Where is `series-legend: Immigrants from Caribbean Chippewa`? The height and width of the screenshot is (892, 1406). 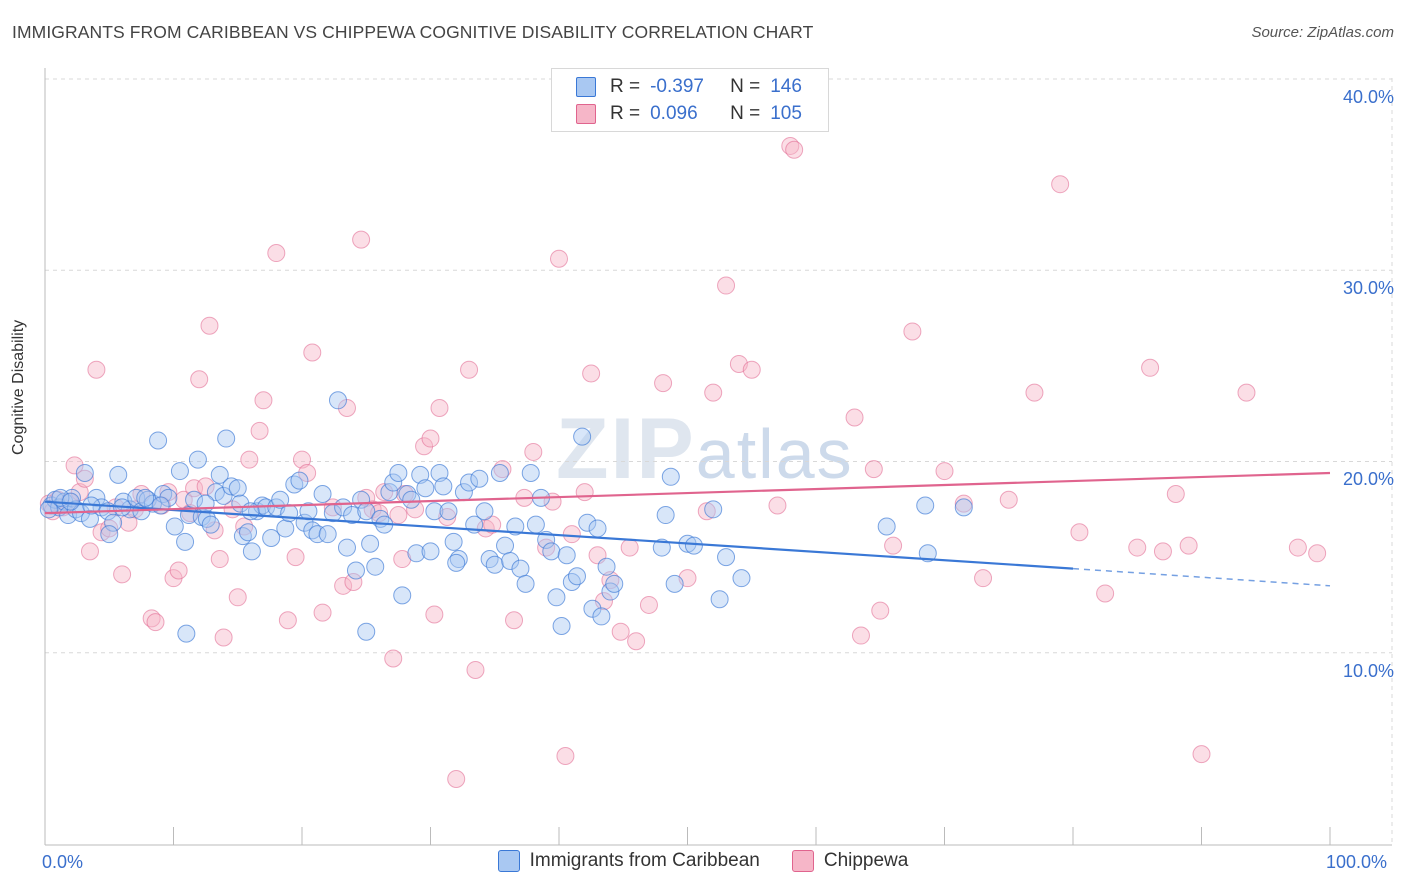
series-legend: Immigrants from Caribbean Chippewa is located at coordinates (703, 861).